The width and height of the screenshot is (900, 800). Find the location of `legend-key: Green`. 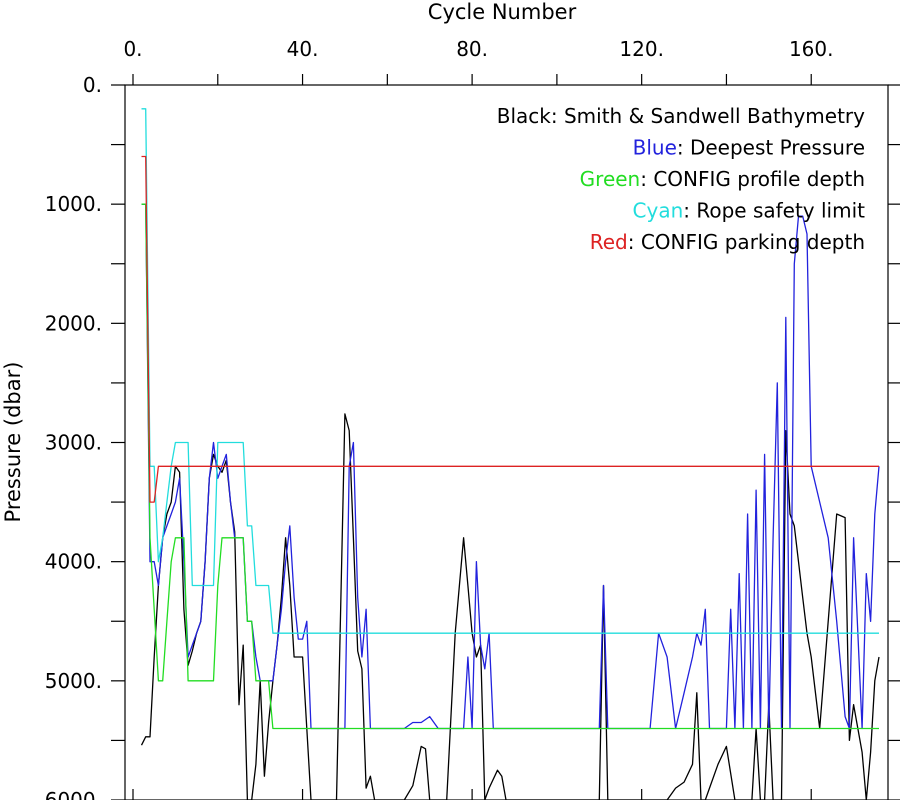

legend-key: Green is located at coordinates (610, 179).